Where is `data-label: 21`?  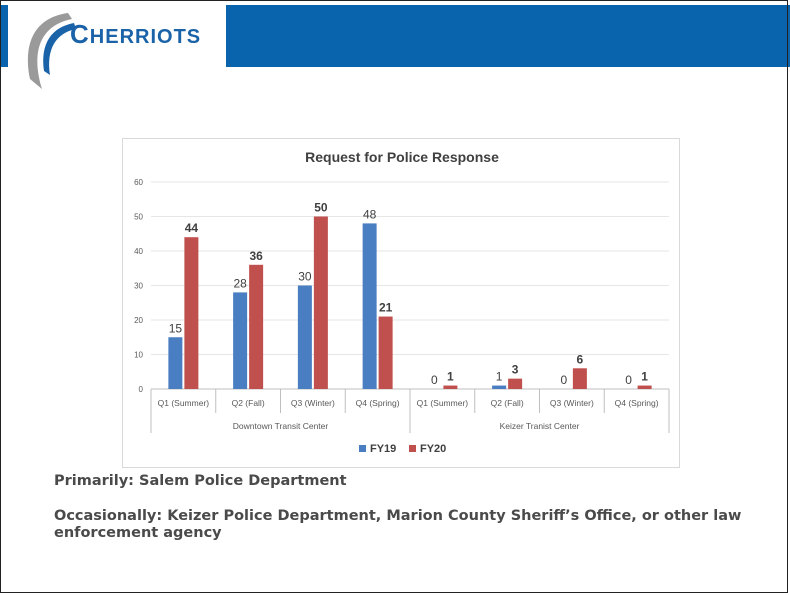
data-label: 21 is located at coordinates (386, 308).